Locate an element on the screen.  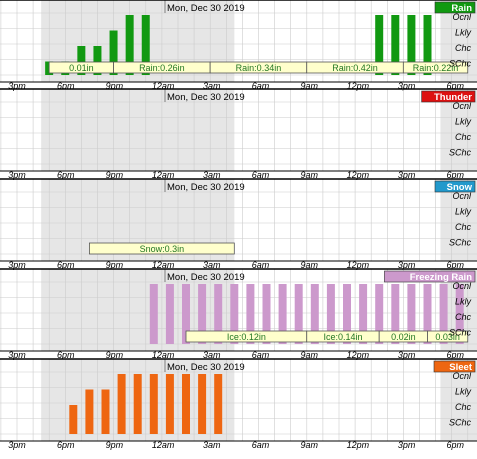
type-badge-label: Thunder is located at coordinates (453, 97).